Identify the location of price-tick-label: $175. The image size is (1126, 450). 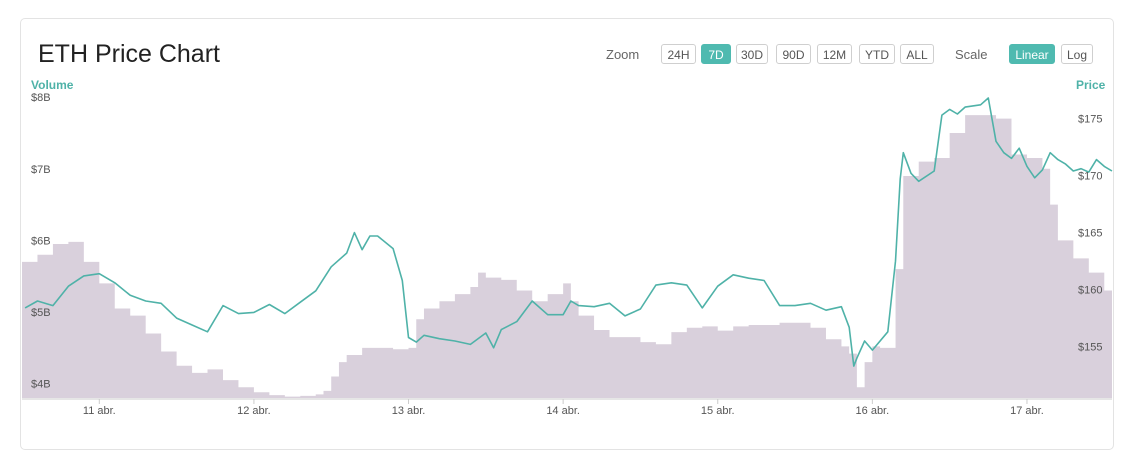
(1090, 120).